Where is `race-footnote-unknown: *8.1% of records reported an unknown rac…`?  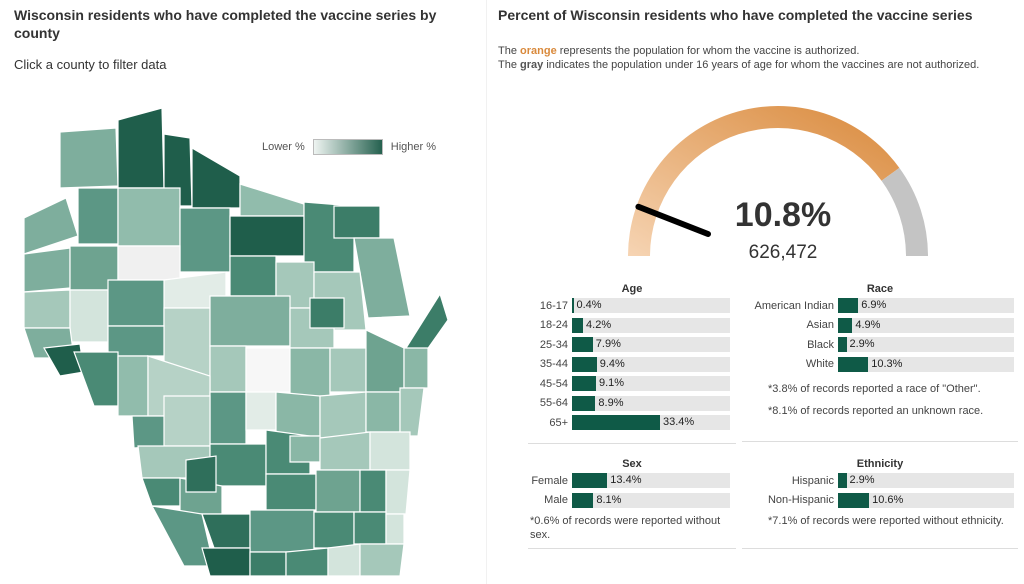
race-footnote-unknown: *8.1% of records reported an unknown rac… is located at coordinates (876, 411).